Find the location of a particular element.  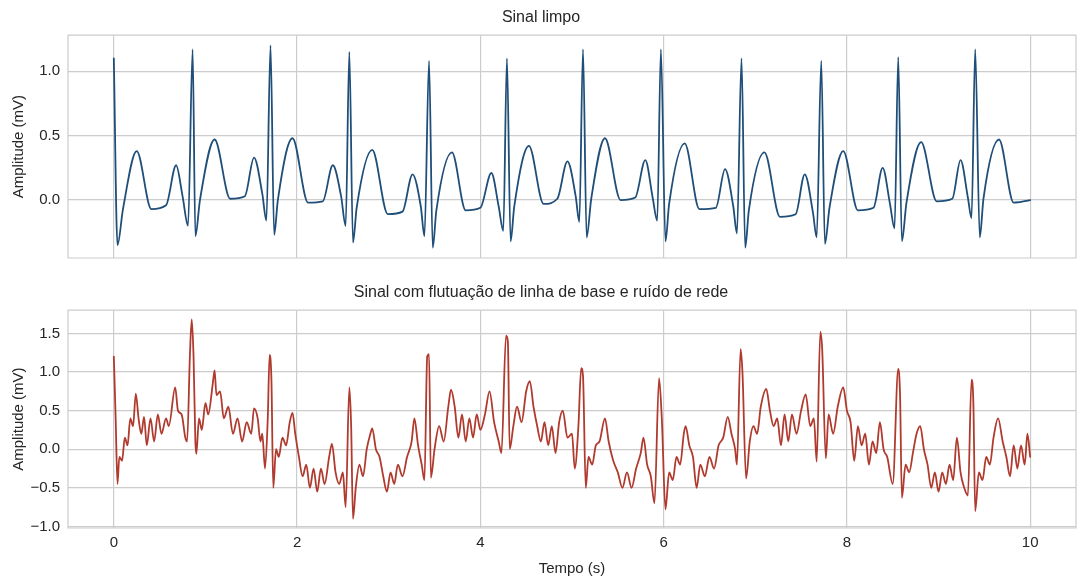

x-tick-label: 4 is located at coordinates (480, 542).